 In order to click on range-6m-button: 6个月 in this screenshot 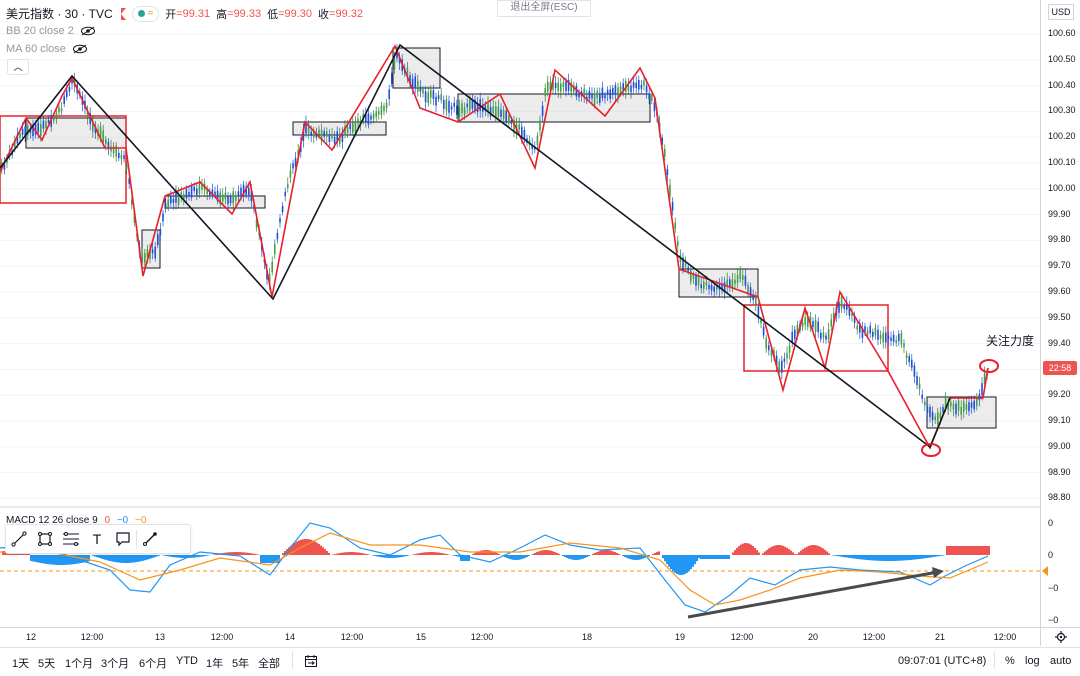, I will do `click(153, 663)`.